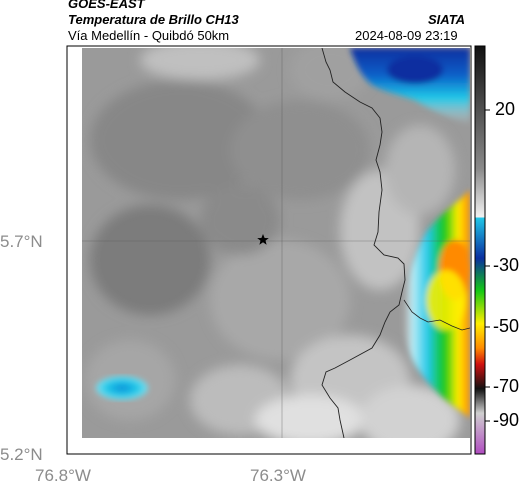 The height and width of the screenshot is (491, 526). Describe the element at coordinates (21, 454) in the screenshot. I see `lat-label: 5.2°N` at that location.